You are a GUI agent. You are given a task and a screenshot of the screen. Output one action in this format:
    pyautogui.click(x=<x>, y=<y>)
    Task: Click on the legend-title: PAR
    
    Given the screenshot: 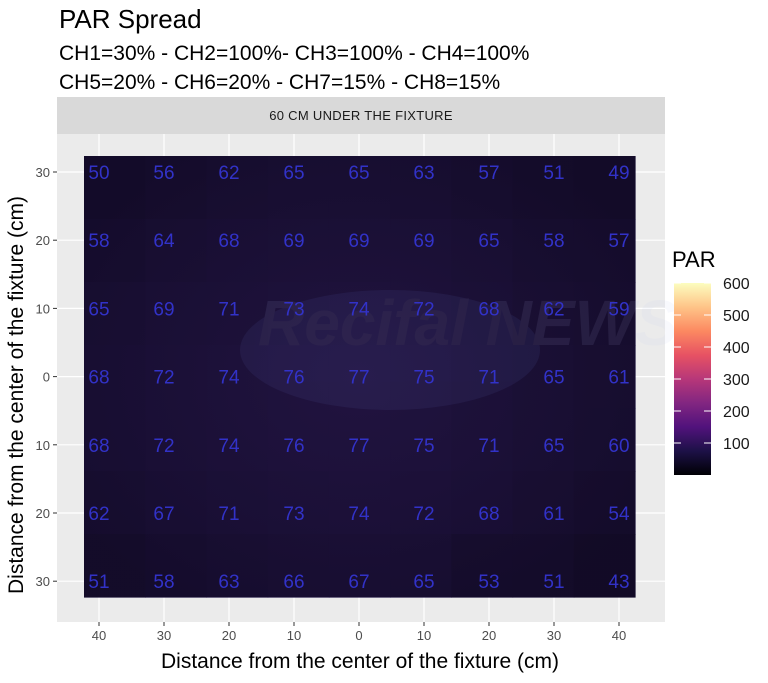 What is the action you would take?
    pyautogui.click(x=694, y=259)
    